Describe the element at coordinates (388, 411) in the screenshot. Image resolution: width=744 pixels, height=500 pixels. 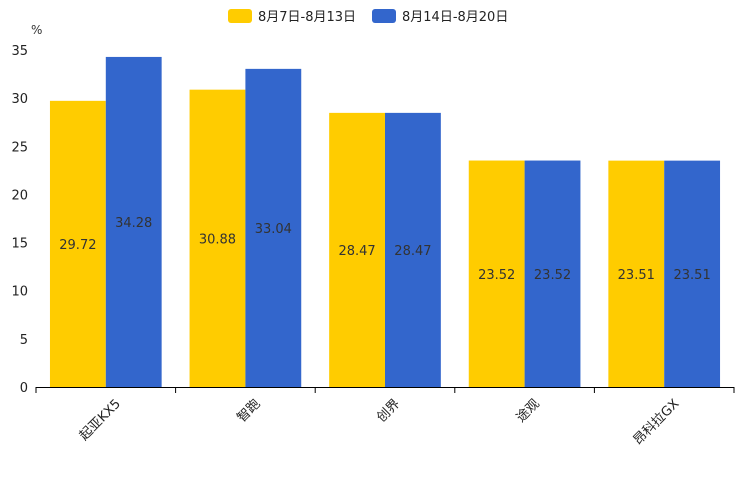
I see `x-tick-label: 创界` at that location.